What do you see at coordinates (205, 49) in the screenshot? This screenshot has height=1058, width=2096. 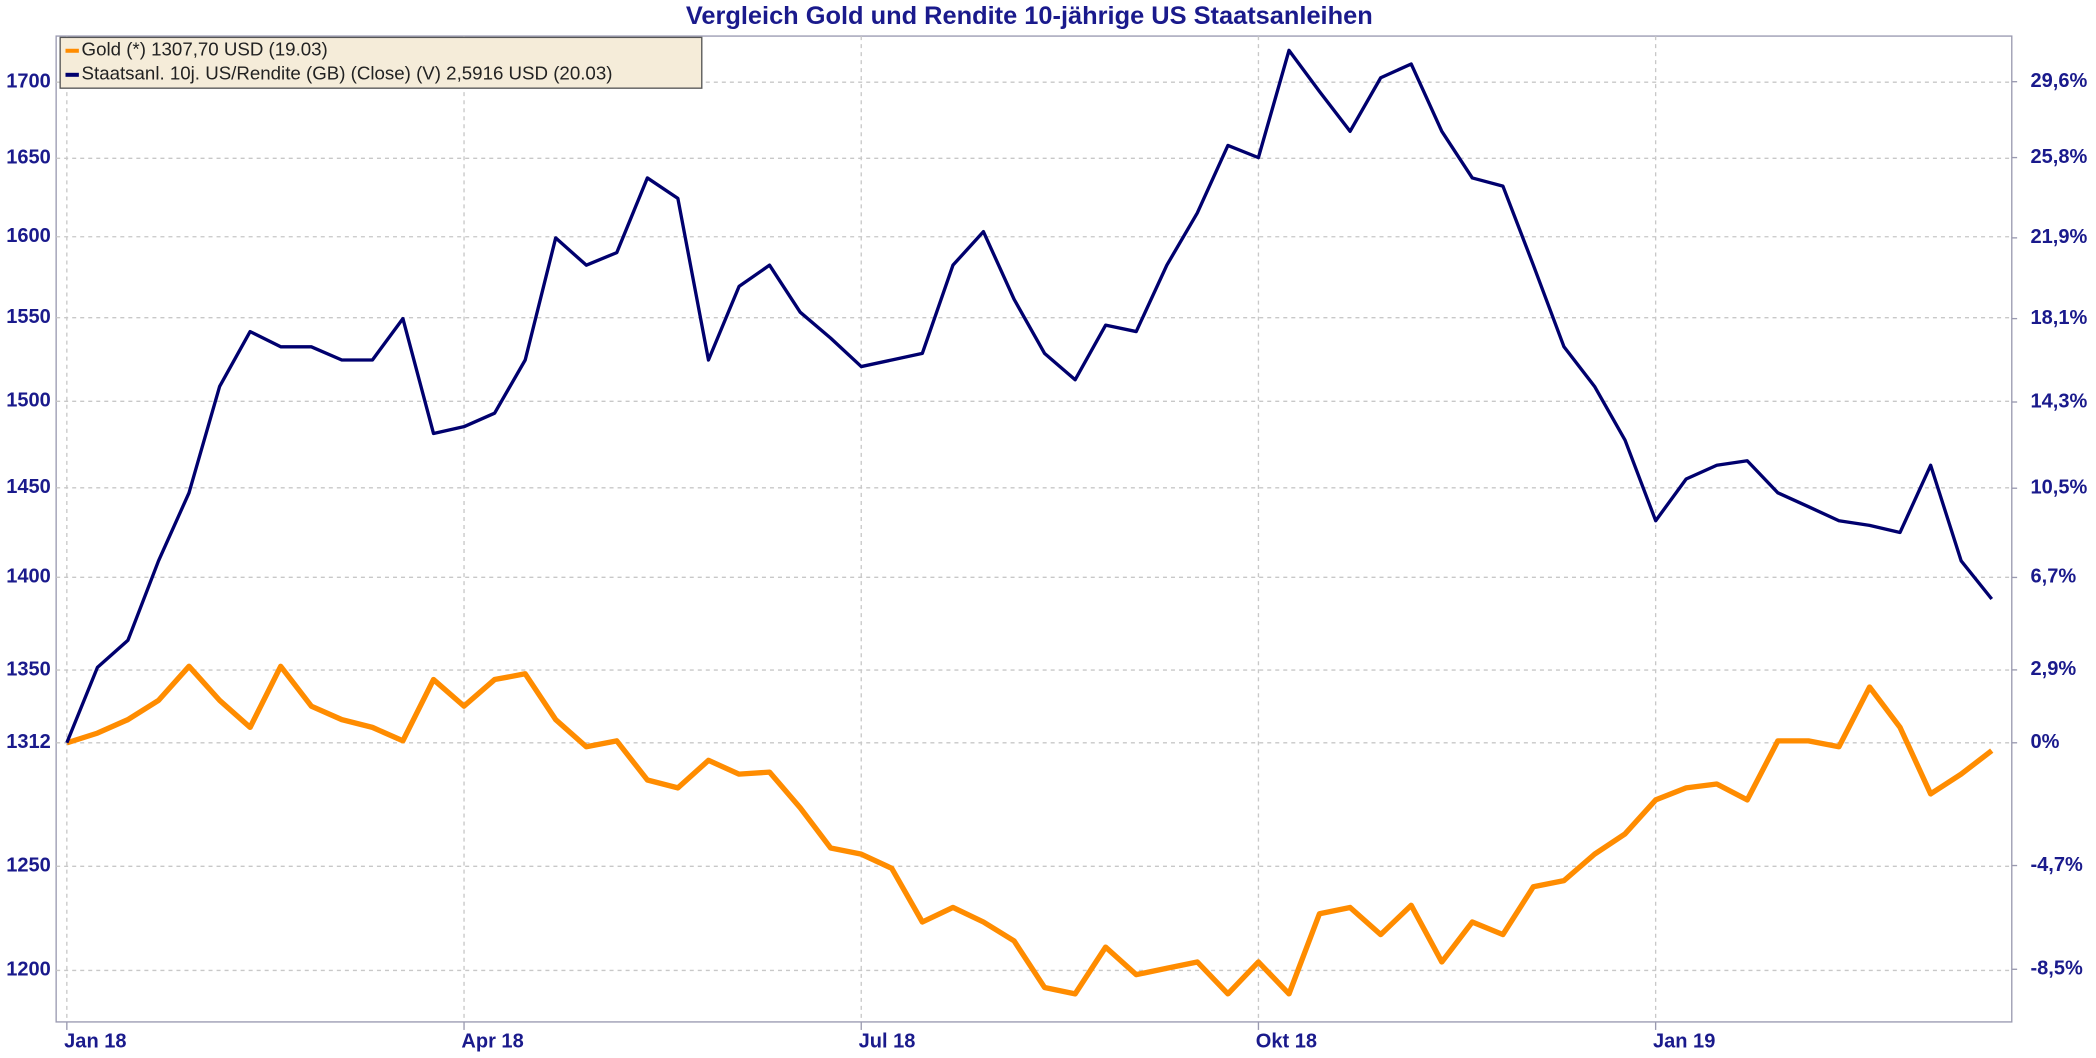 I see `legend-label: Gold (*) 1307,70 USD (19.03)` at bounding box center [205, 49].